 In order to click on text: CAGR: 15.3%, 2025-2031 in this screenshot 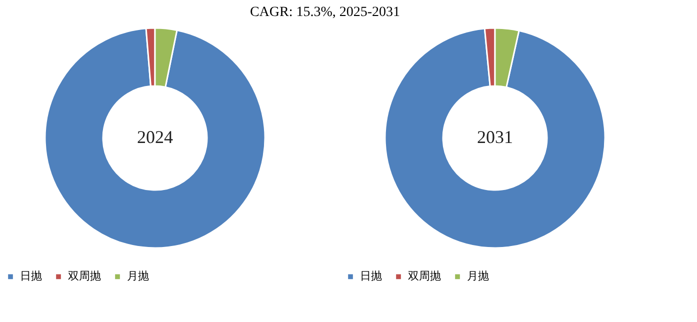, I will do `click(325, 12)`.